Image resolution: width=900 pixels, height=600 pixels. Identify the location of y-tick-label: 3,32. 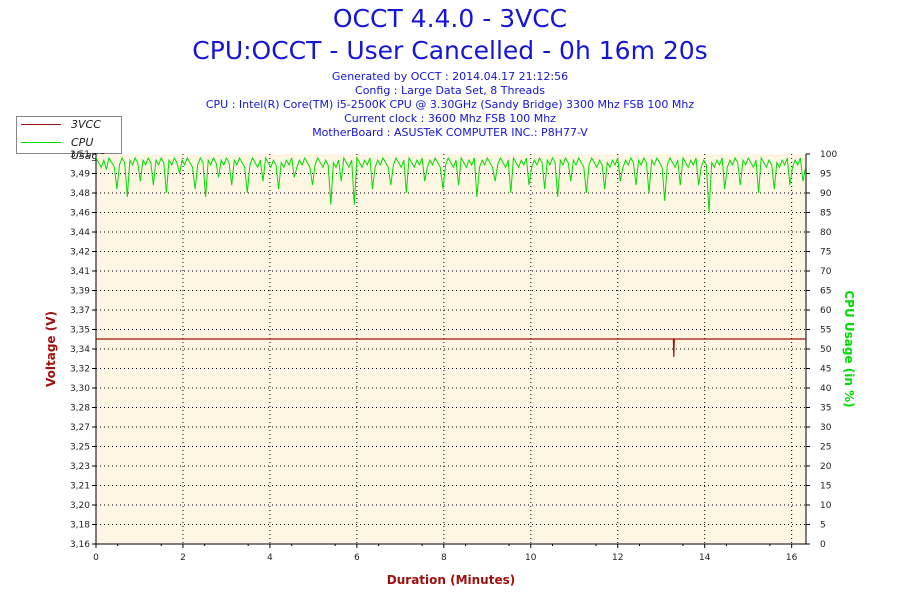
(80, 370).